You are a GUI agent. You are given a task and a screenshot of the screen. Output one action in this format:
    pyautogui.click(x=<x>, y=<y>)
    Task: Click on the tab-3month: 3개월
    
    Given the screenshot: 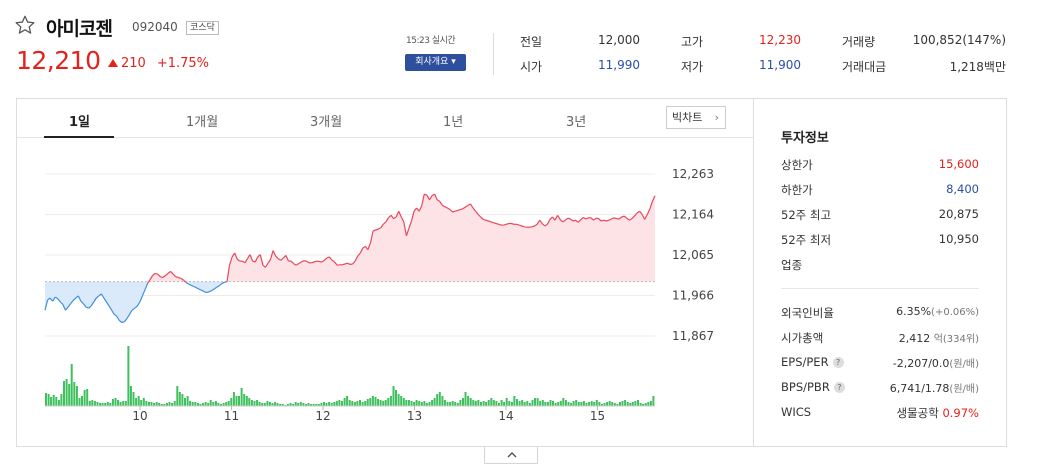 What is the action you would take?
    pyautogui.click(x=326, y=122)
    